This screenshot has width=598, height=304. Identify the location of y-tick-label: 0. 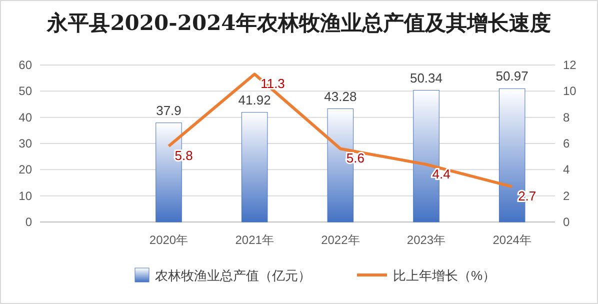
(28, 222).